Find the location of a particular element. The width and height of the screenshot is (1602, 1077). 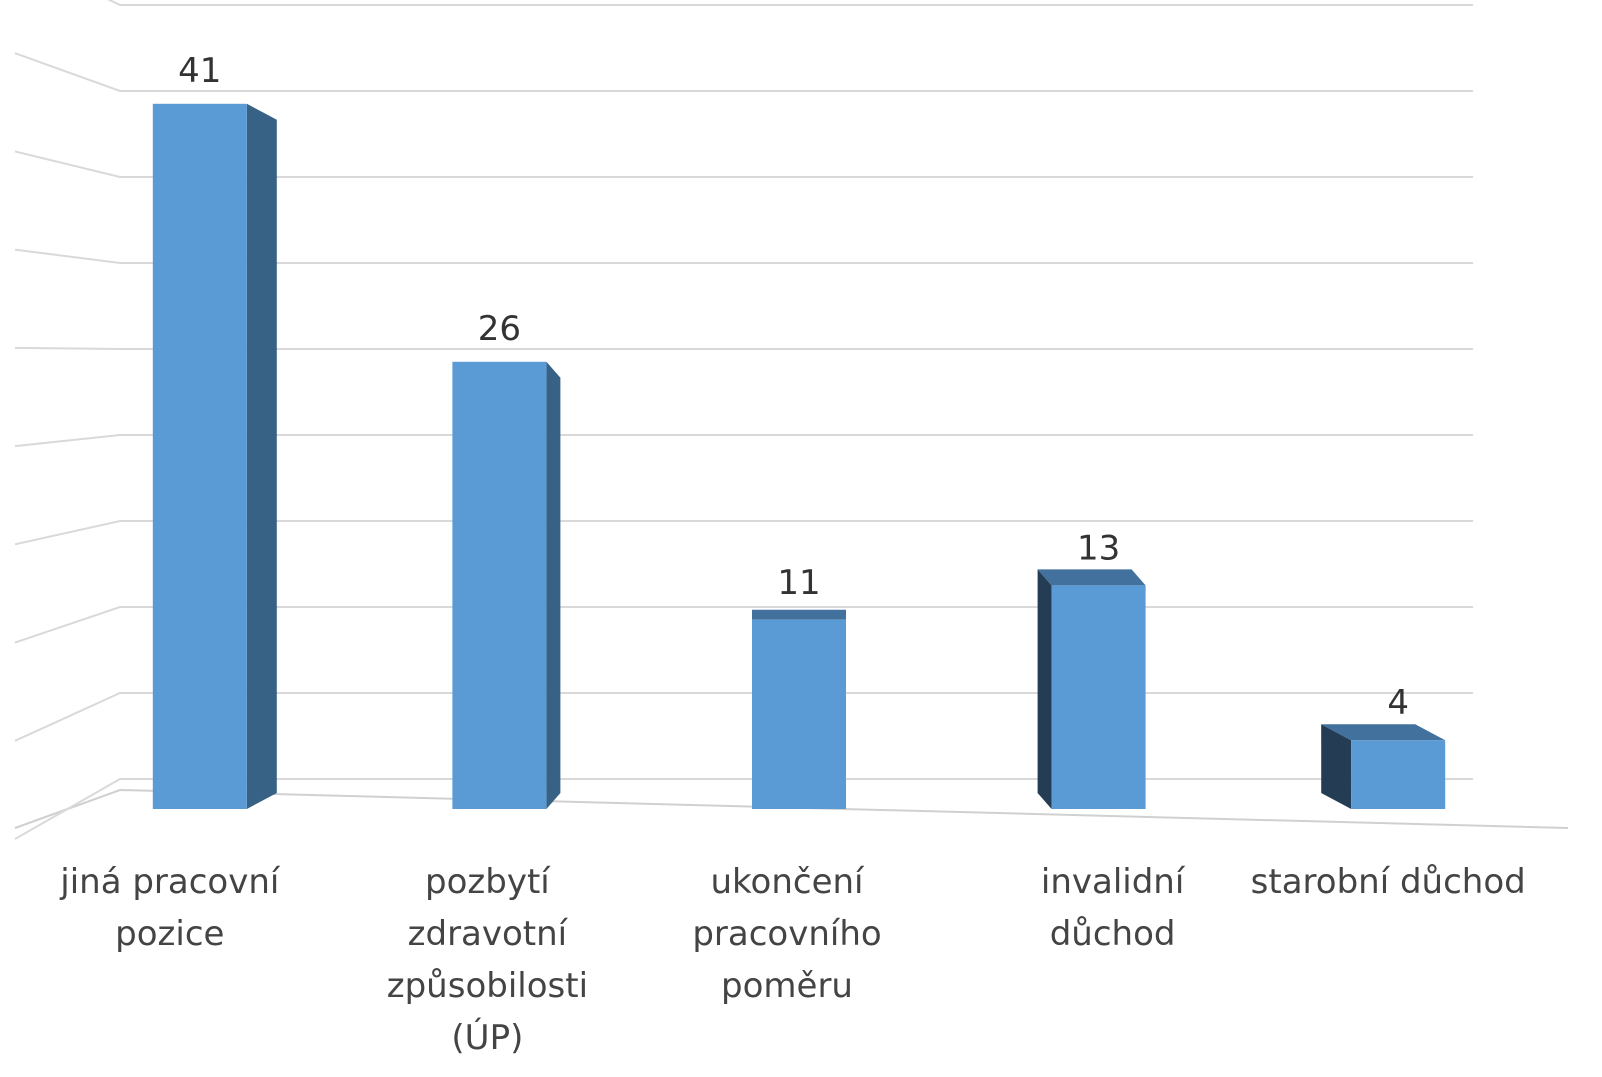

x-tick-label: ukončení pracovního poměru is located at coordinates (787, 934).